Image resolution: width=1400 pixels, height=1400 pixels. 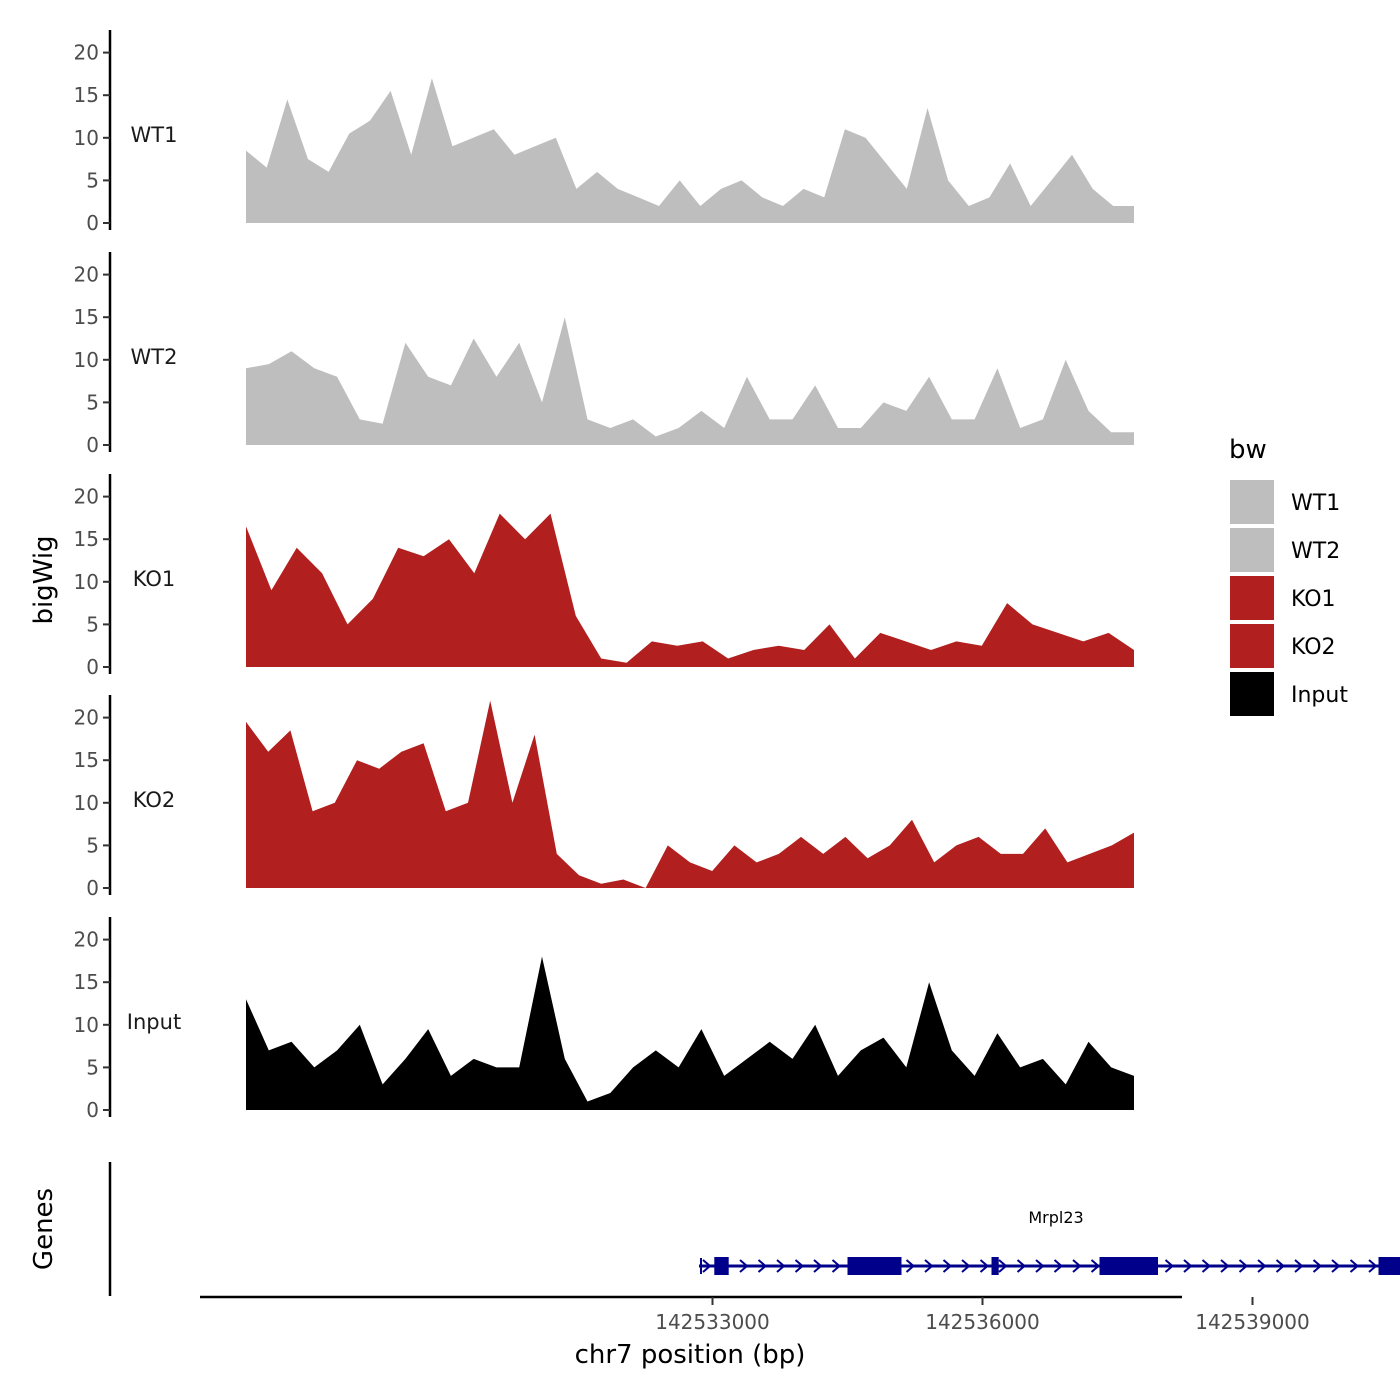 I want to click on genes-track: Genes Mrpl23, so click(x=714, y=1229).